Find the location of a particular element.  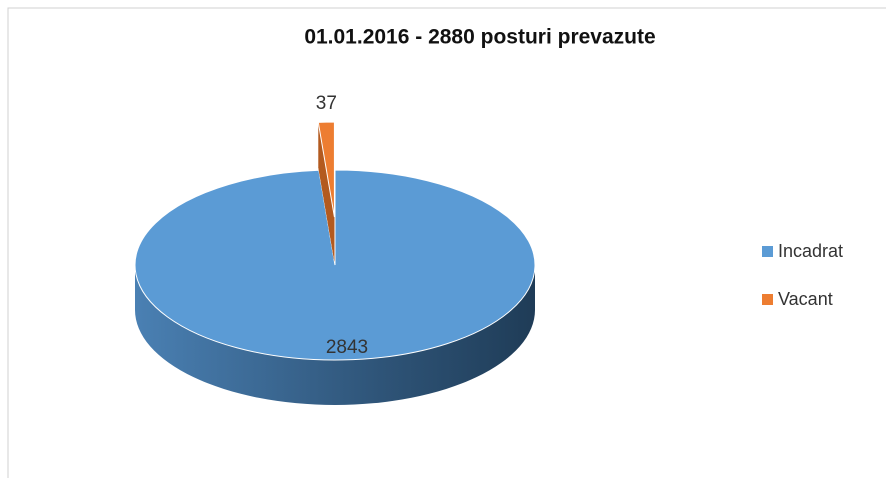

legend-label: Vacant is located at coordinates (805, 299).